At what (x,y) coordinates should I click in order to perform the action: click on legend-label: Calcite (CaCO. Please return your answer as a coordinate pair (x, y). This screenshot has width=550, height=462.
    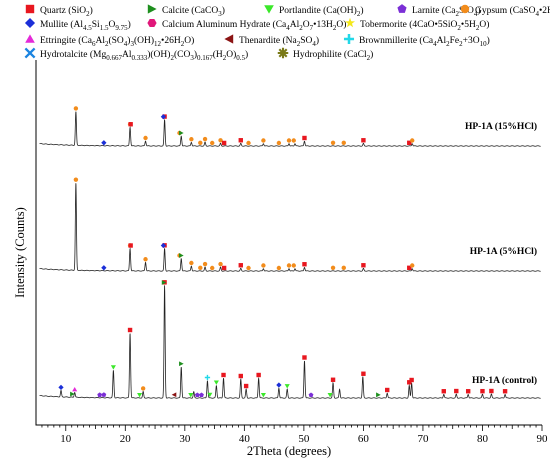
    Looking at the image, I should click on (190, 11).